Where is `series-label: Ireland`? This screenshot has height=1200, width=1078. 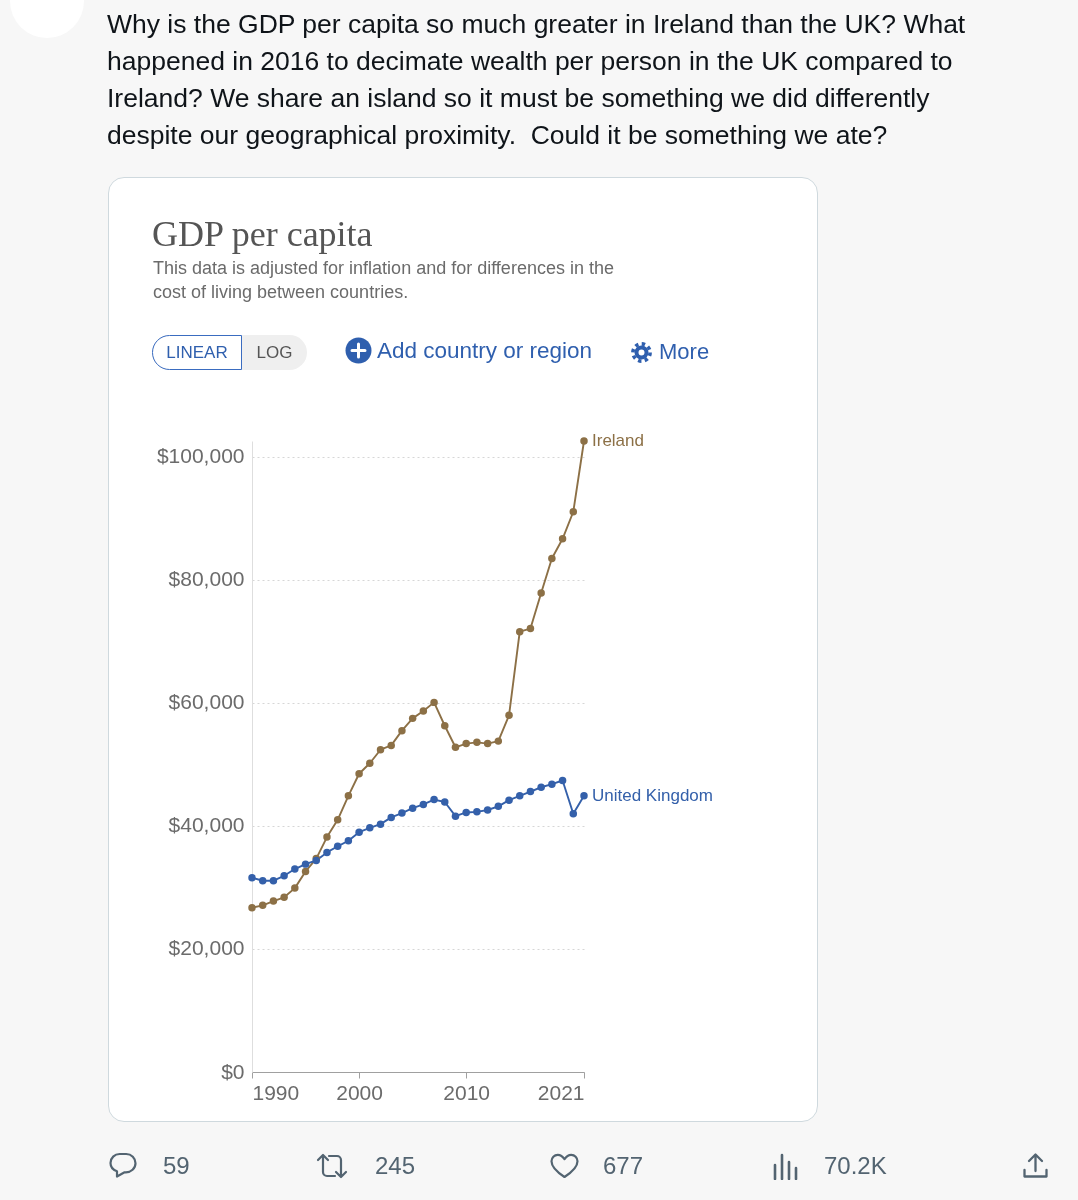
series-label: Ireland is located at coordinates (618, 440).